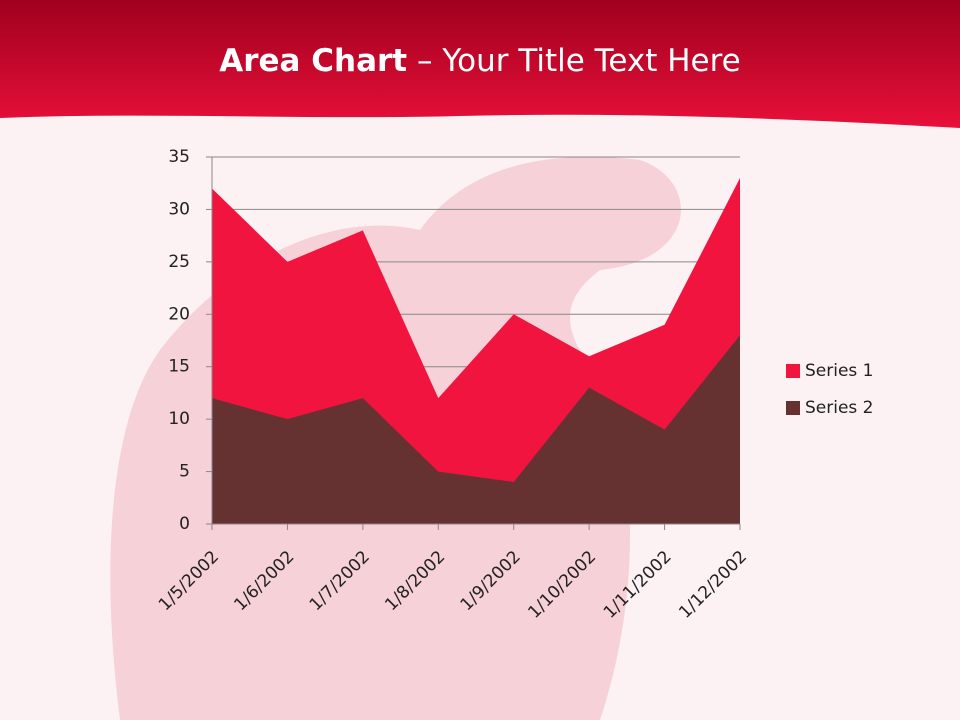 Image resolution: width=960 pixels, height=720 pixels. I want to click on area, so click(476, 429).